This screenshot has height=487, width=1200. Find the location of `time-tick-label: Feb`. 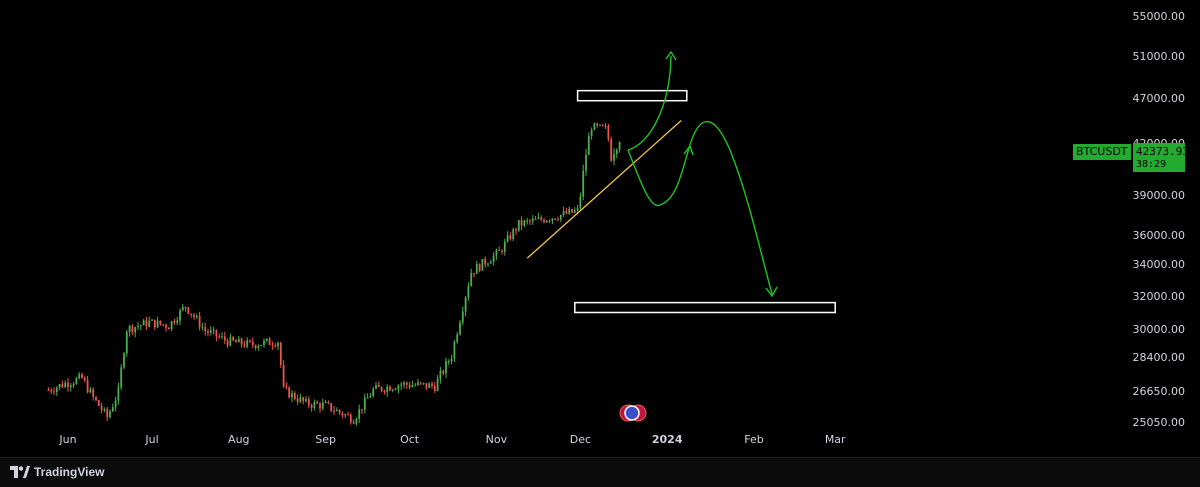

time-tick-label: Feb is located at coordinates (753, 439).